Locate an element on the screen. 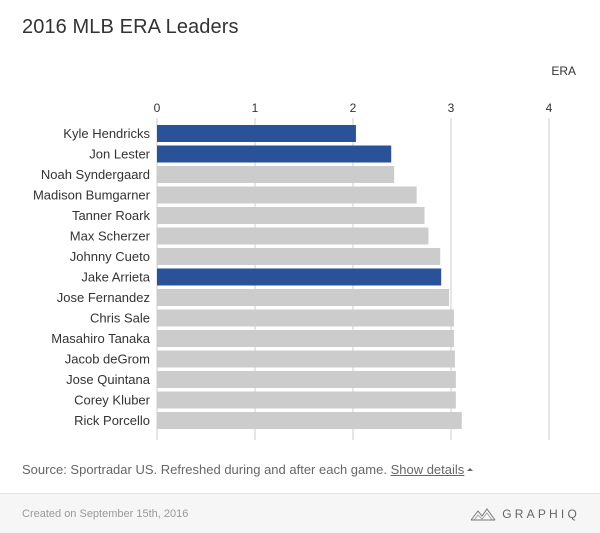  category-label: Jose Fernandez is located at coordinates (103, 297).